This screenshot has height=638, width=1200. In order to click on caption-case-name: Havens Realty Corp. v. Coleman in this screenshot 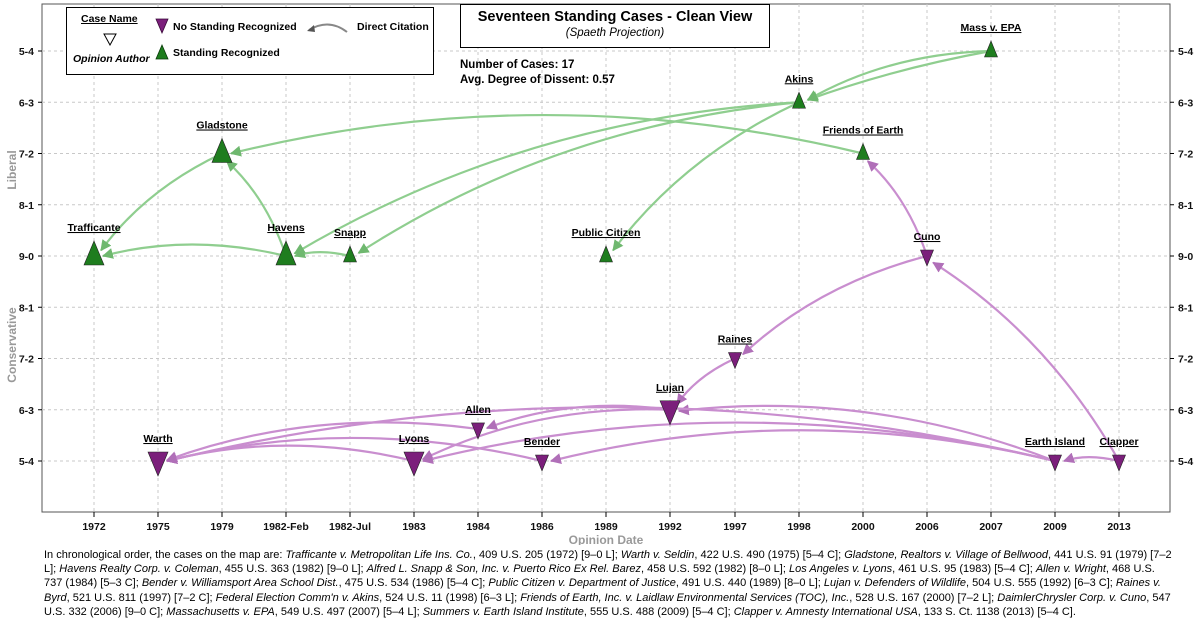, I will do `click(139, 569)`.